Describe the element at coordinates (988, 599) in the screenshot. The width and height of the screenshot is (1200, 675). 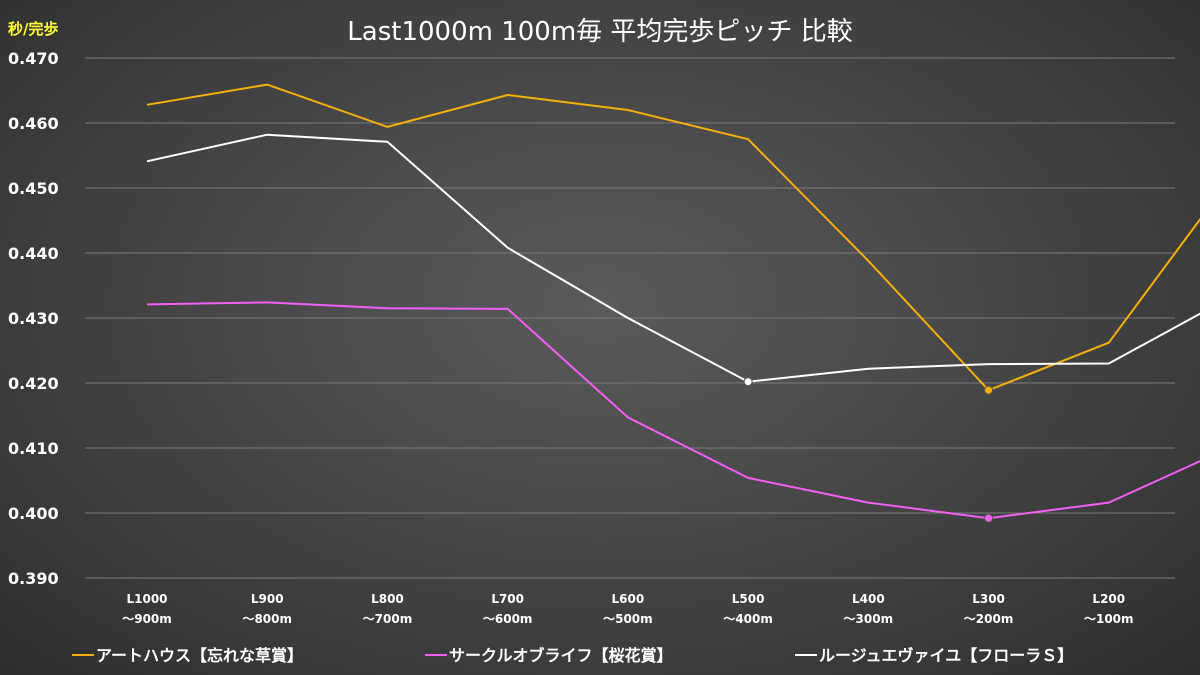
I see `x-tick-label: L300` at that location.